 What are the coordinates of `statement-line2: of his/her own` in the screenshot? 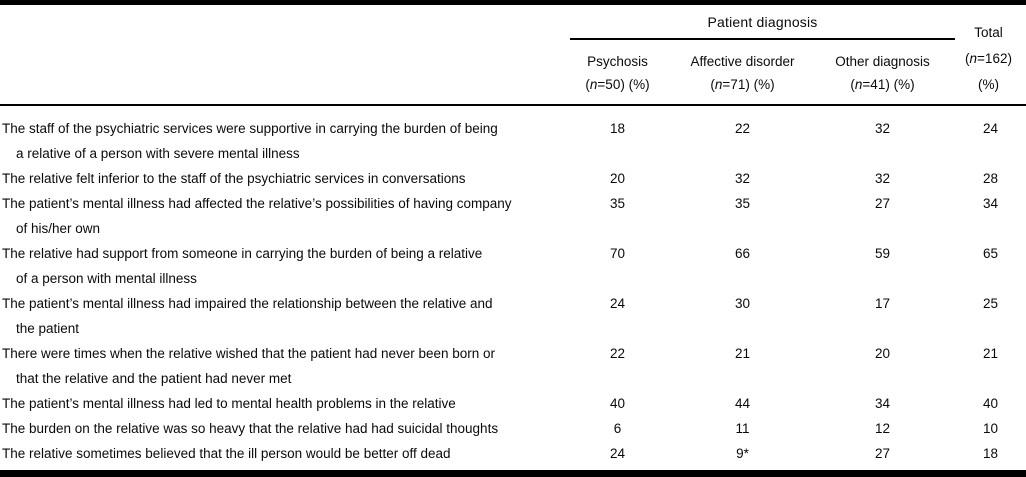 It's located at (58, 228).